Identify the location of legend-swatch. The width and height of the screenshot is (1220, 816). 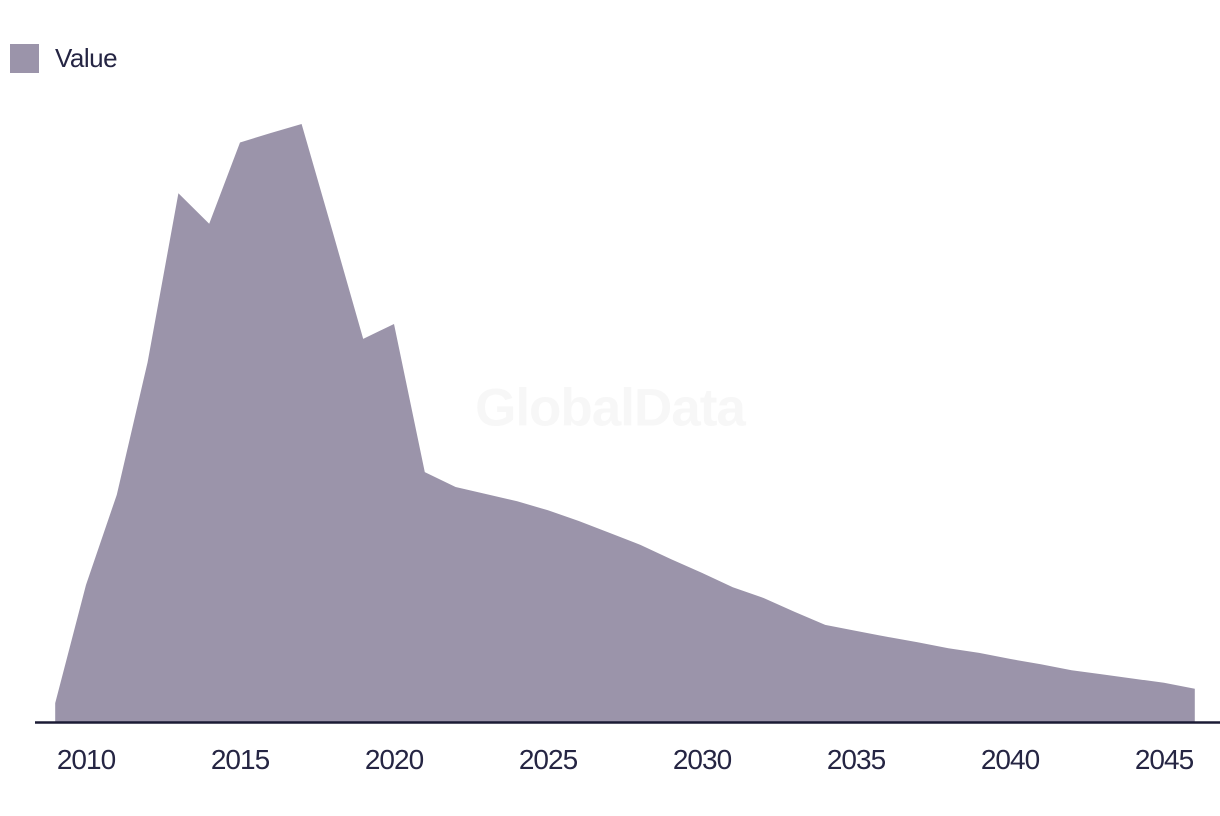
(24, 58).